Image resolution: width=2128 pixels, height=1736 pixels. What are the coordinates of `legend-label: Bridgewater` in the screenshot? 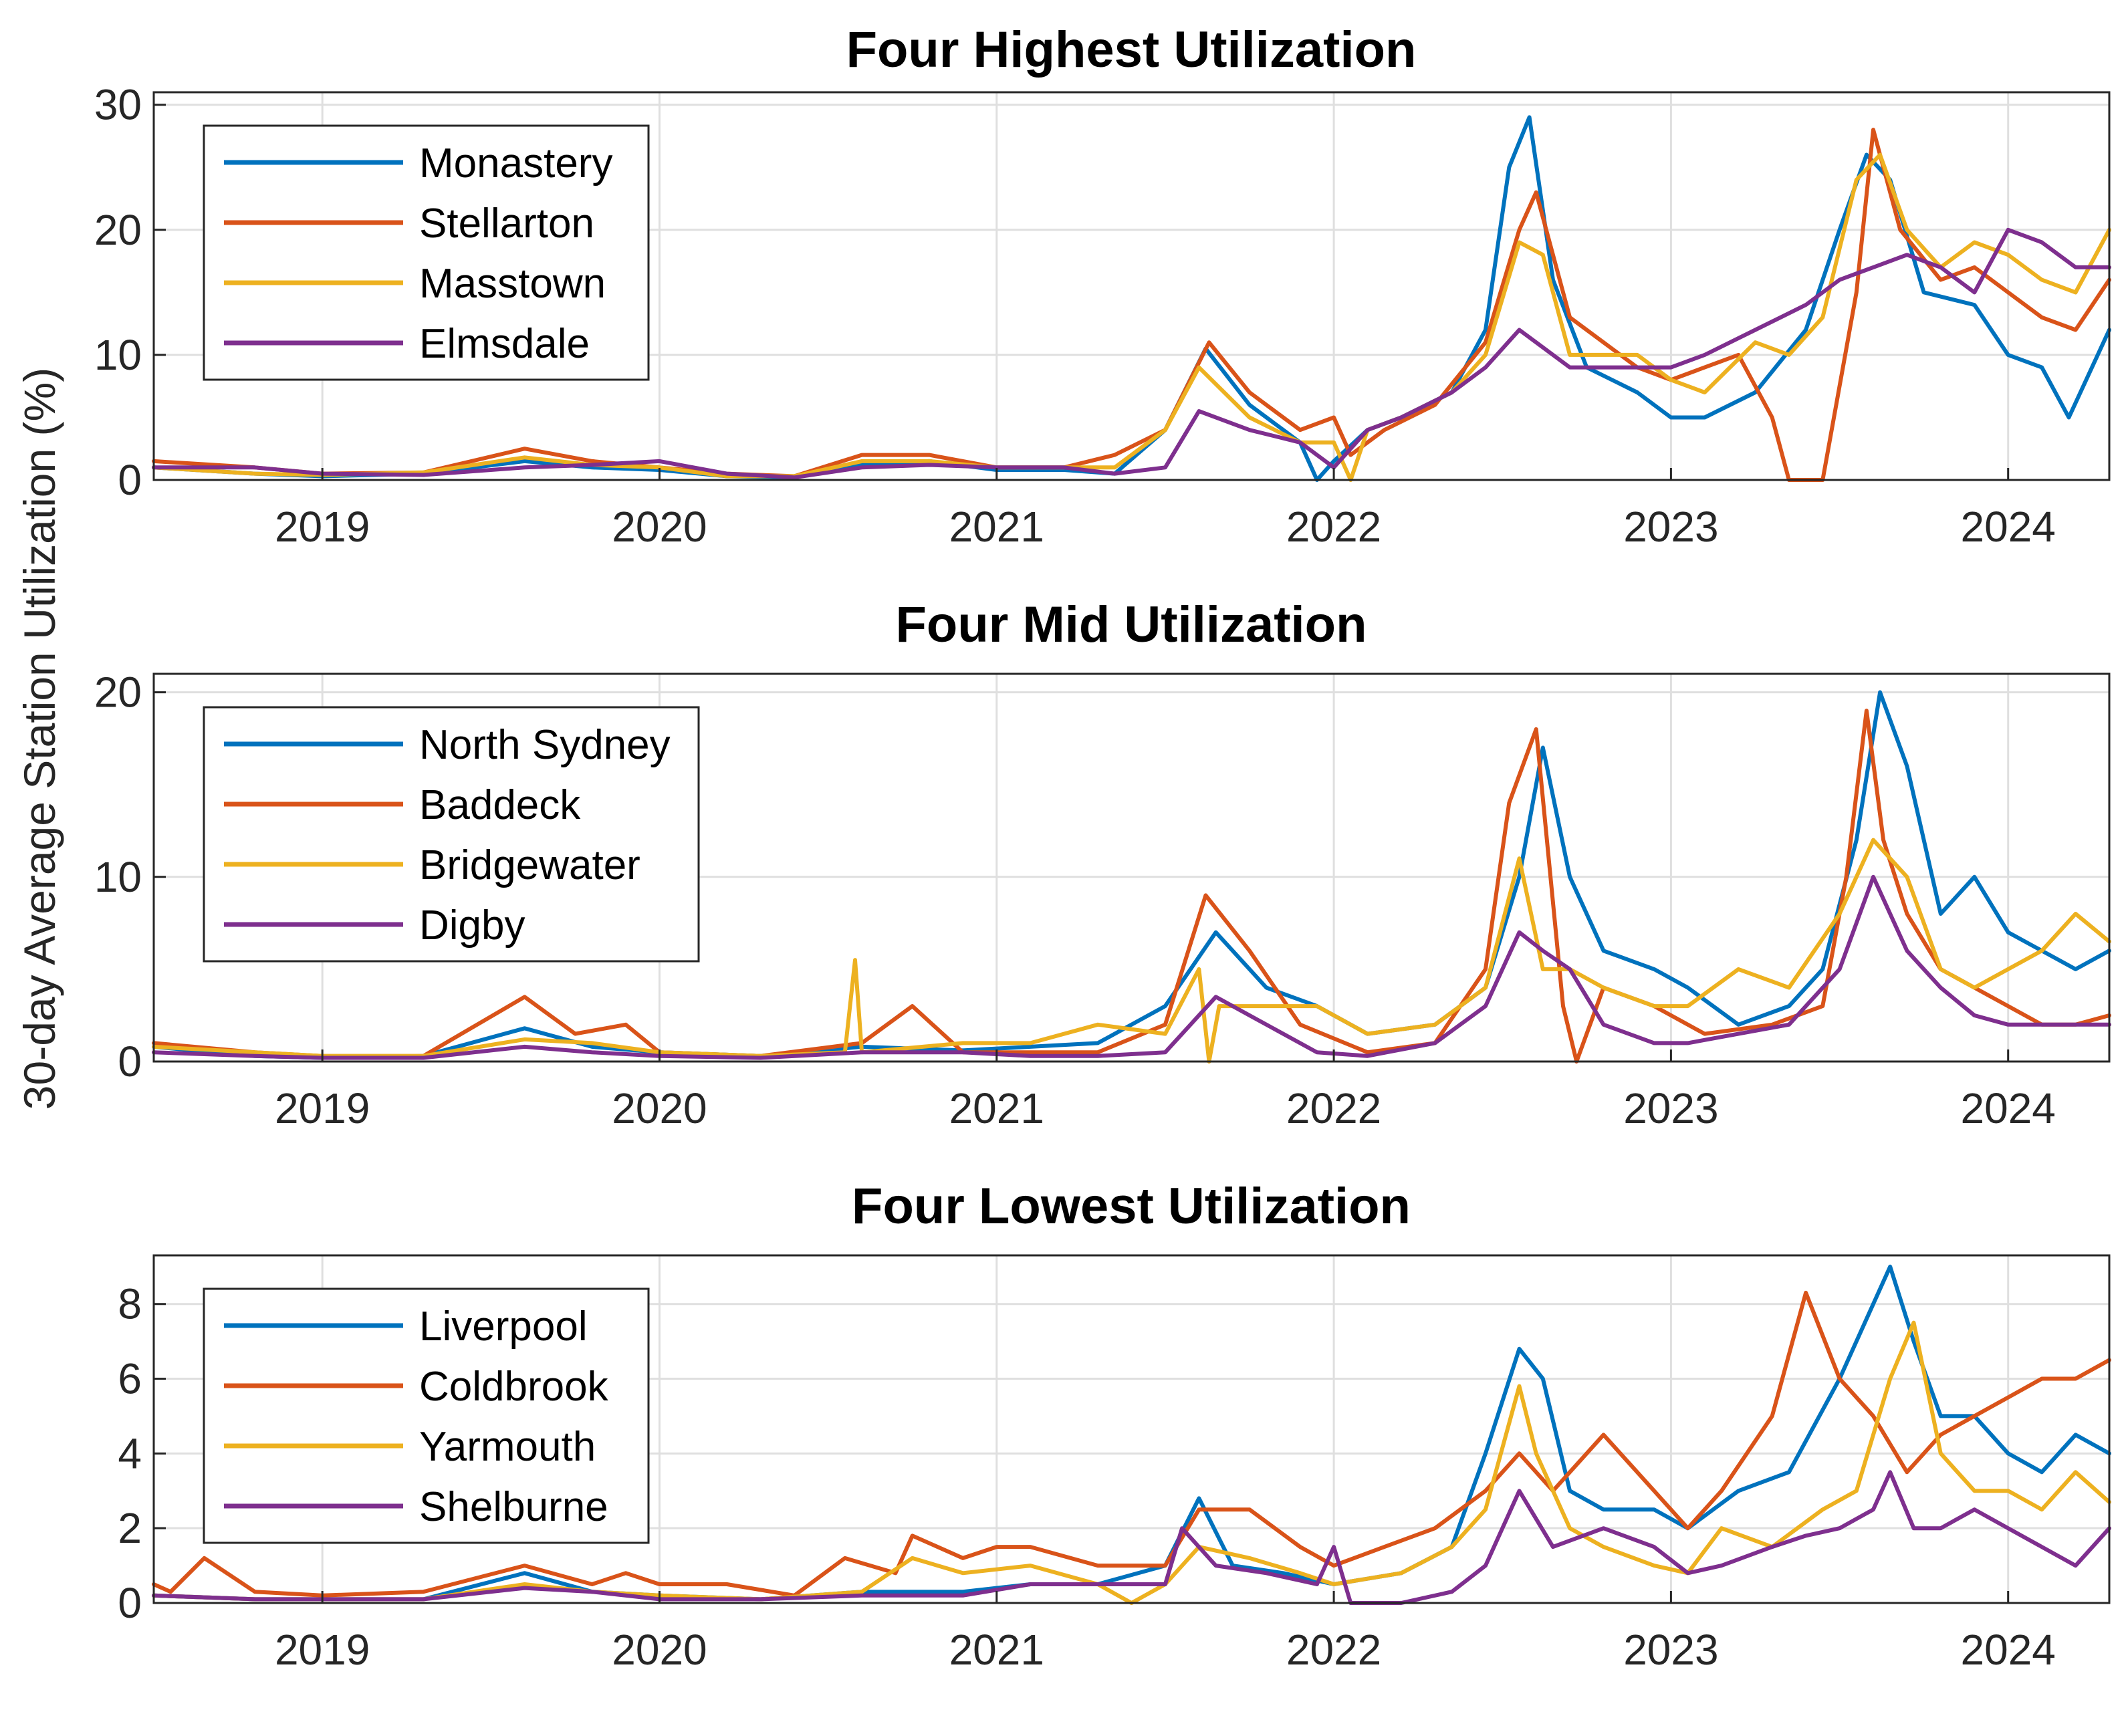 It's located at (530, 865).